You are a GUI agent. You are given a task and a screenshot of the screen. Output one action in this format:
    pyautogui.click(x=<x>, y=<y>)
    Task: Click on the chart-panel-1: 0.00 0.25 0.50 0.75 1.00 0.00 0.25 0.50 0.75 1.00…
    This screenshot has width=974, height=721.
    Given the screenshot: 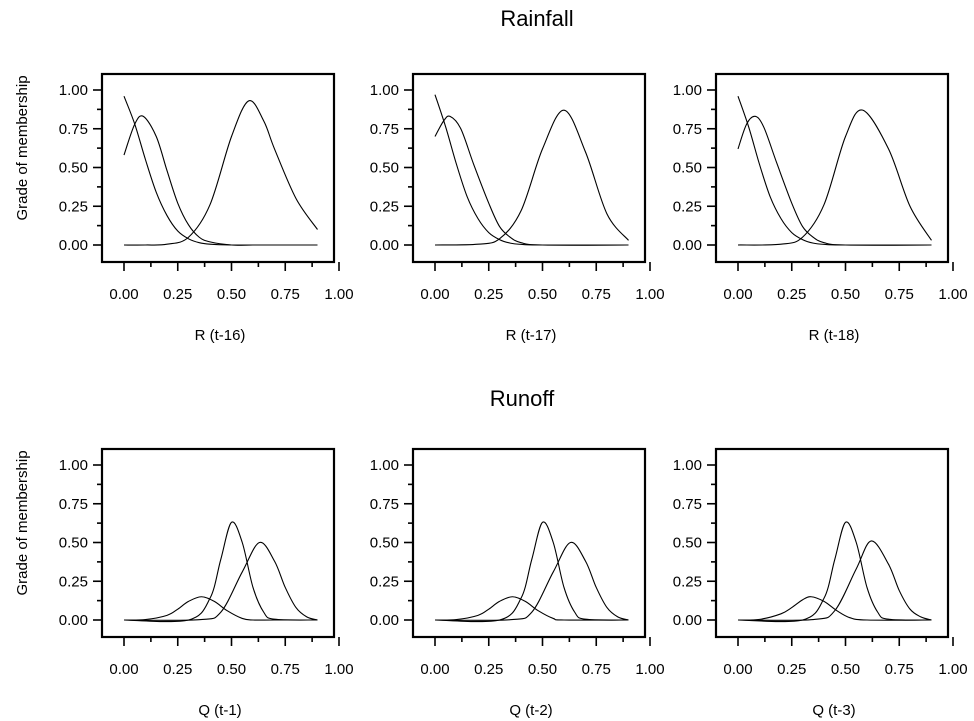 What is the action you would take?
    pyautogui.click(x=184, y=208)
    